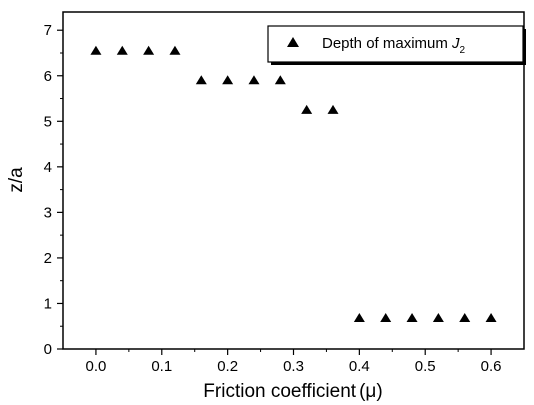 This screenshot has height=405, width=534. Describe the element at coordinates (48, 30) in the screenshot. I see `y-tick-label: 7` at that location.